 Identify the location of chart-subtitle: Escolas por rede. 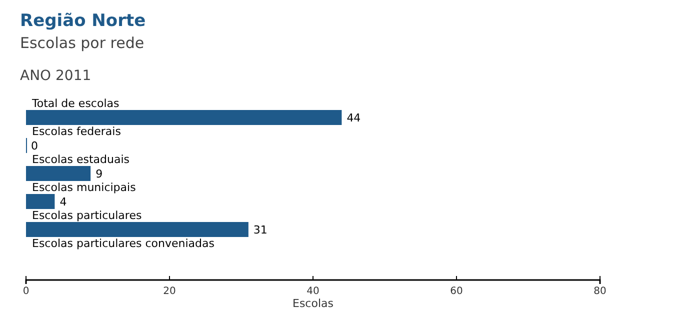
(82, 43).